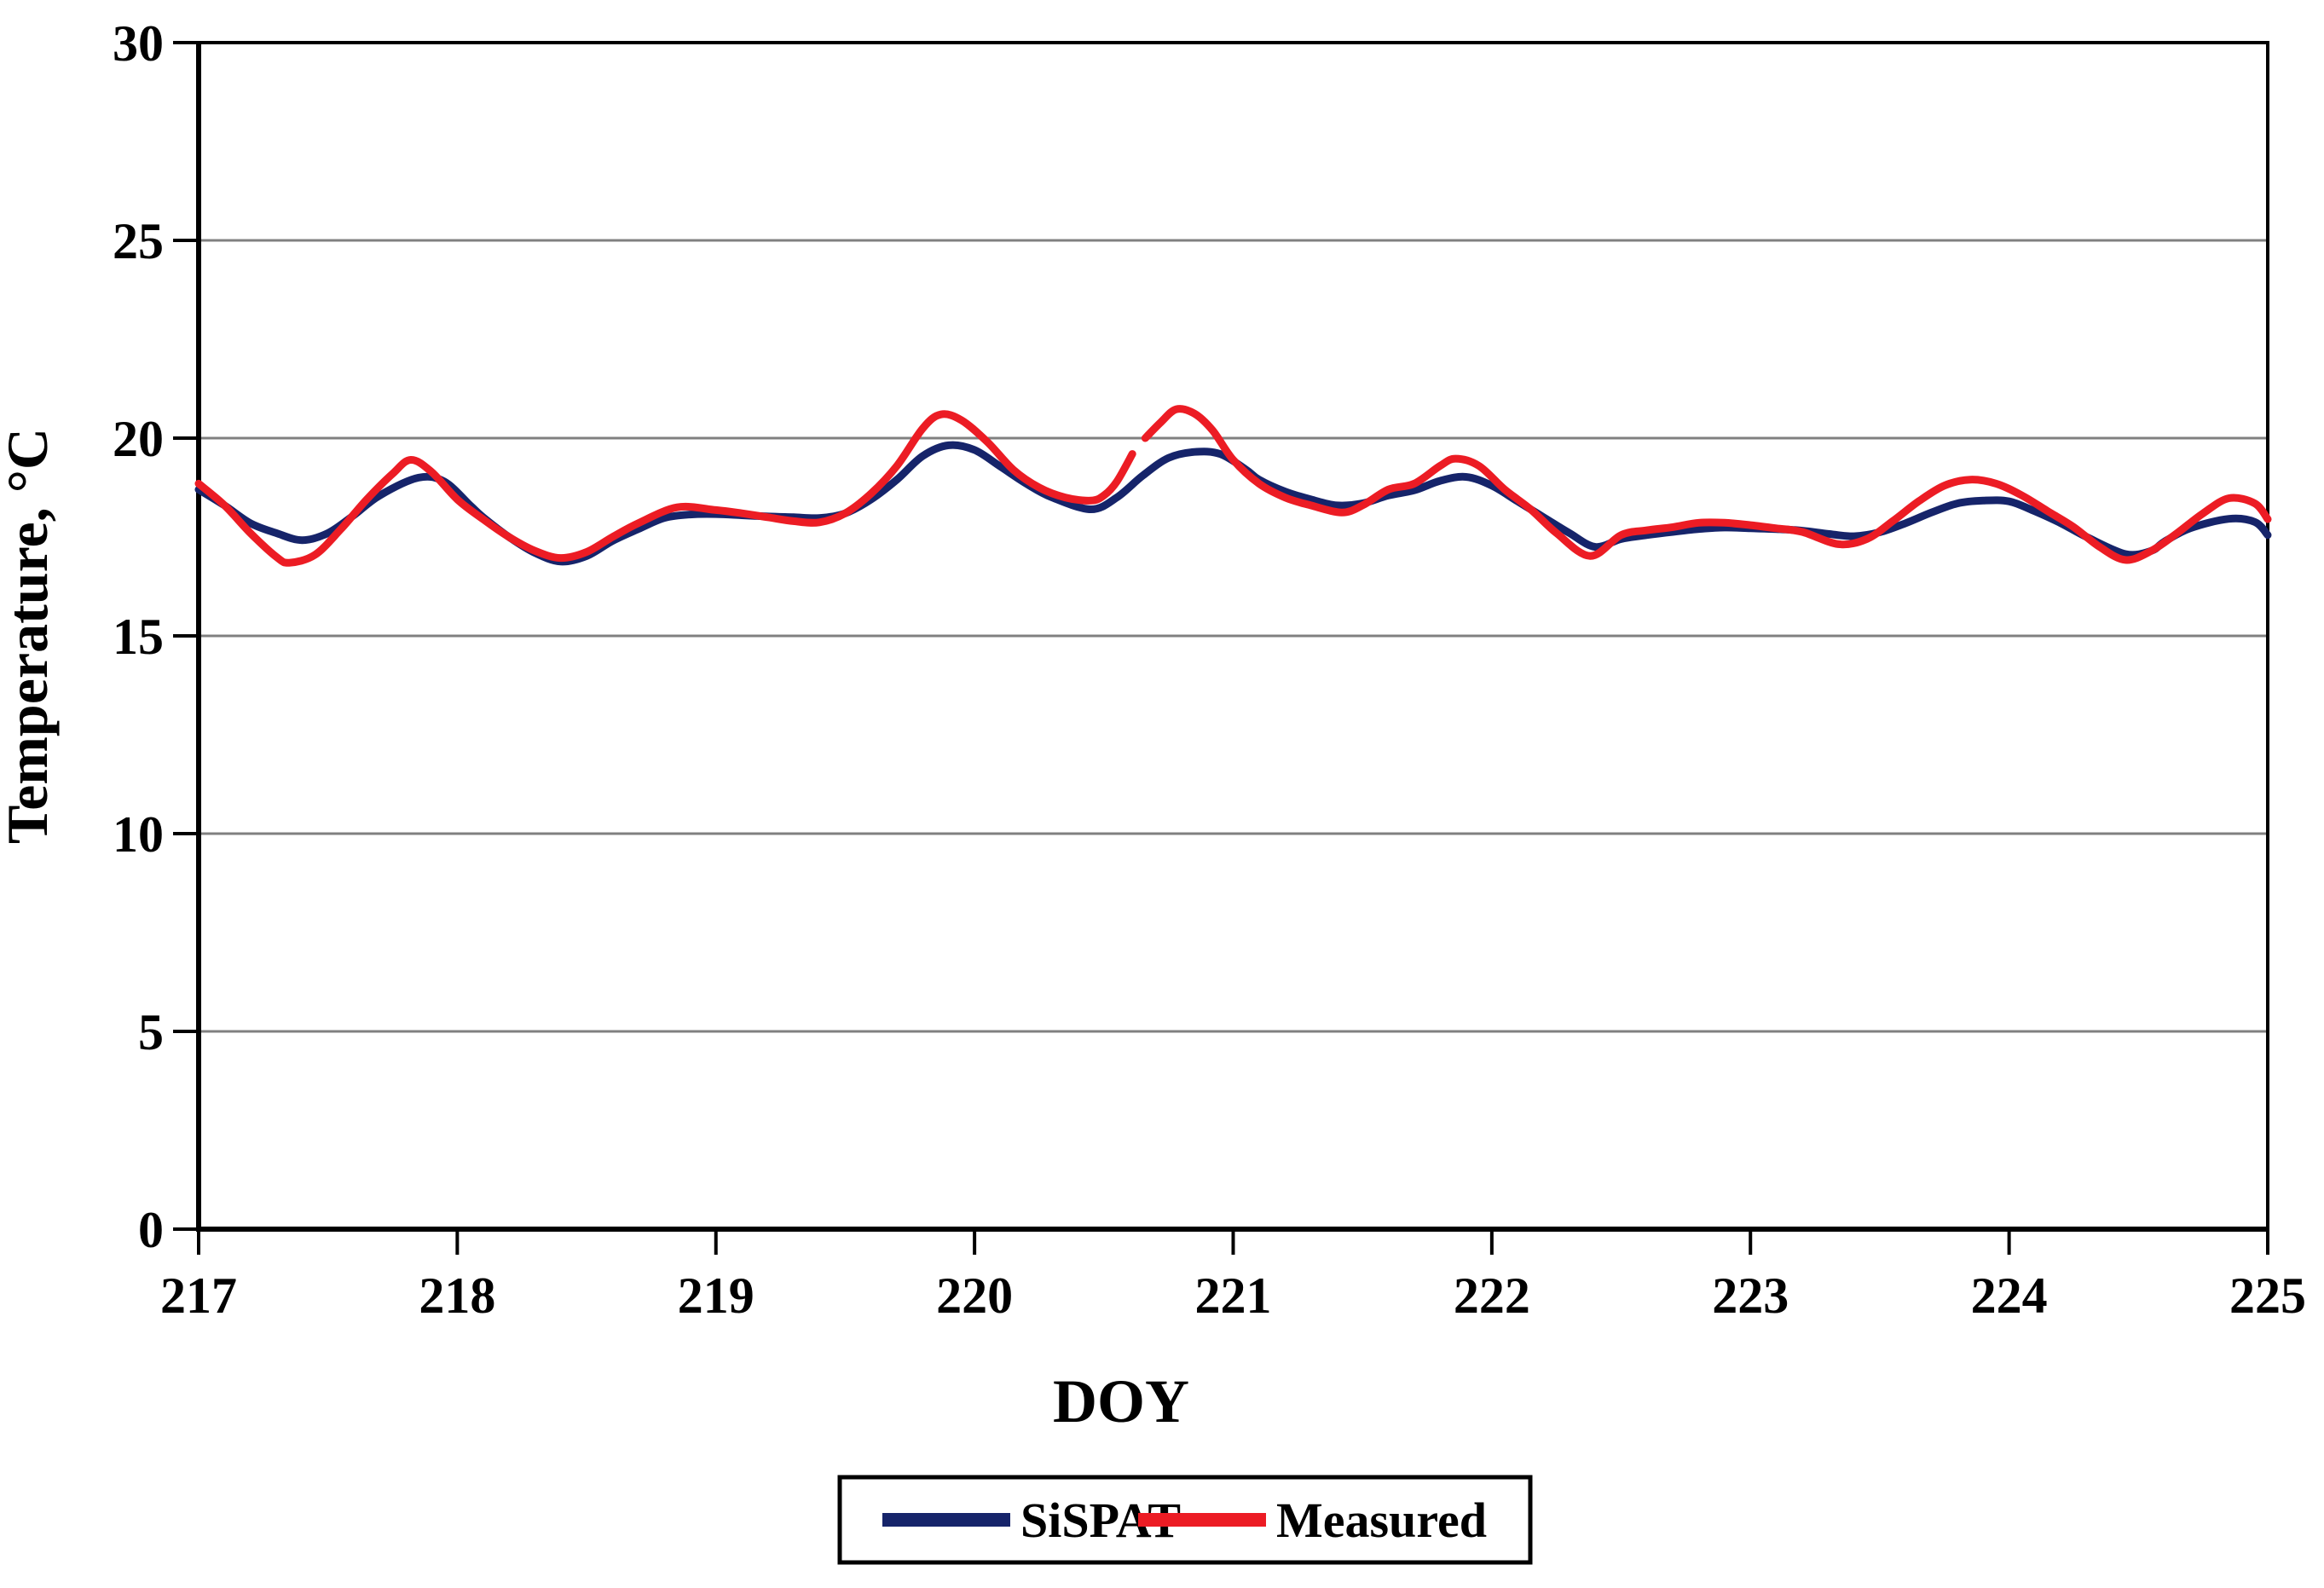 The image size is (2324, 1588). What do you see at coordinates (139, 834) in the screenshot?
I see `y-tick-label: 10` at bounding box center [139, 834].